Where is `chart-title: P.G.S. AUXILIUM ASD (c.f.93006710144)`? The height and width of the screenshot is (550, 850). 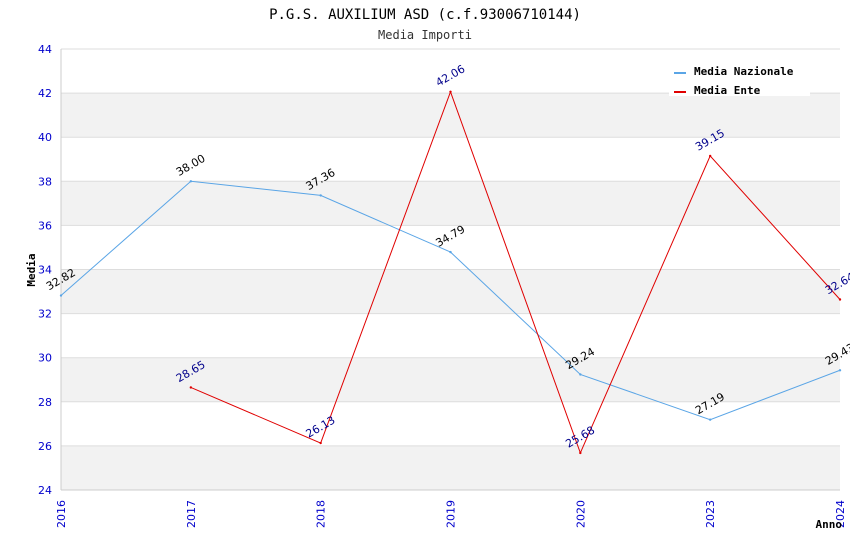
chart-title: P.G.S. AUXILIUM ASD (c.f.93006710144) is located at coordinates (425, 15).